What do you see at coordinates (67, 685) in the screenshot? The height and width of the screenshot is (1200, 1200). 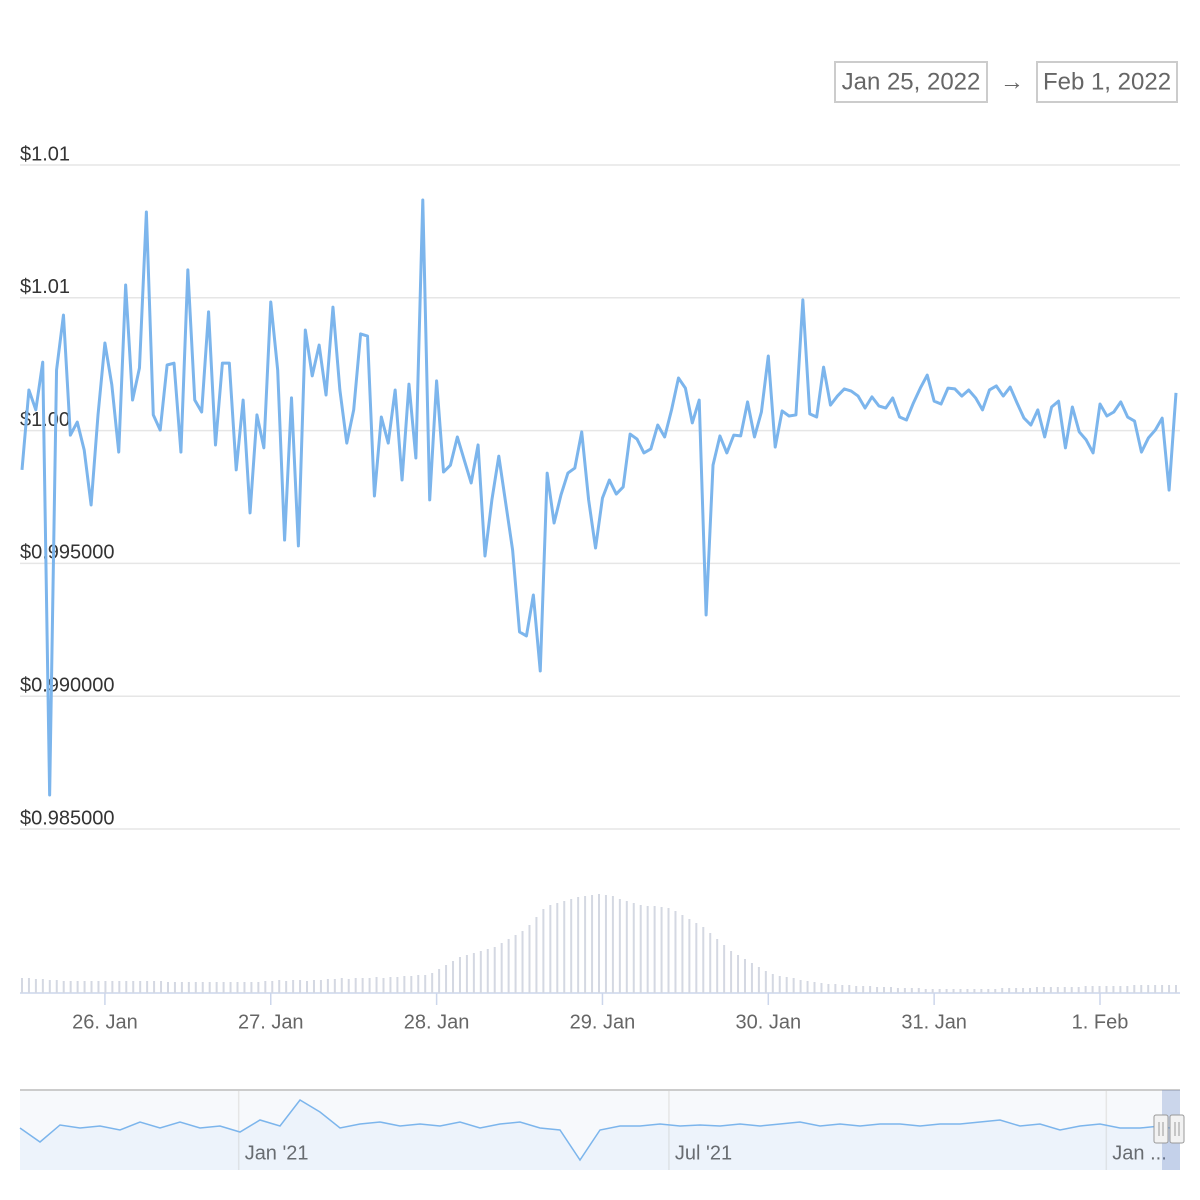 I see `y-tick-label: $0.990000` at bounding box center [67, 685].